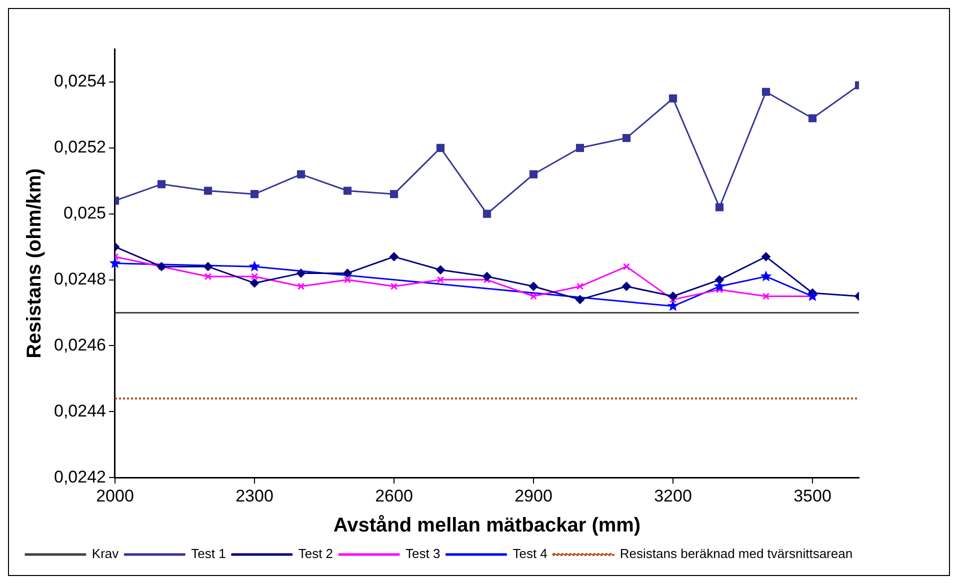  I want to click on legend-label: Resistans beräknad med tvärsnittsarean, so click(736, 554).